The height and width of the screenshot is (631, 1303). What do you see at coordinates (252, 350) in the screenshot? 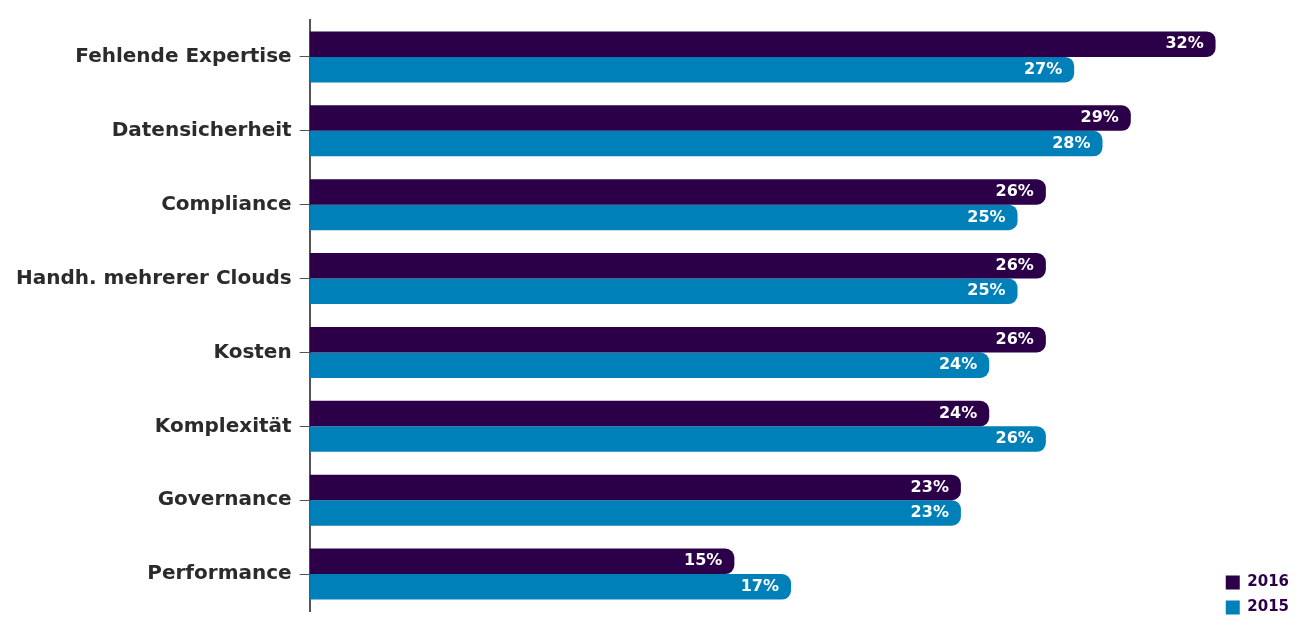
I see `y-tick-label: Kosten` at bounding box center [252, 350].